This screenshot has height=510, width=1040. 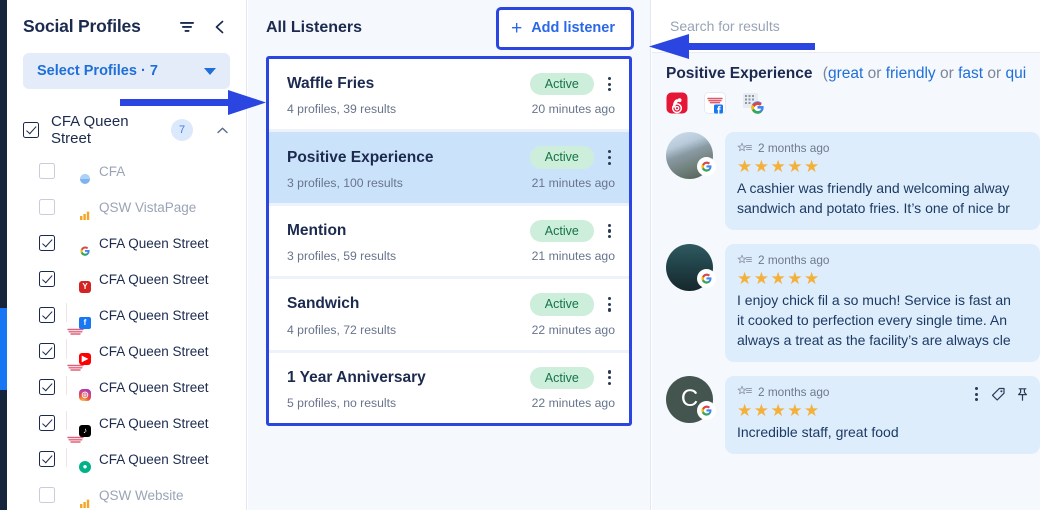 I want to click on profile-row: Y CFA Queen Street, so click(x=126, y=279).